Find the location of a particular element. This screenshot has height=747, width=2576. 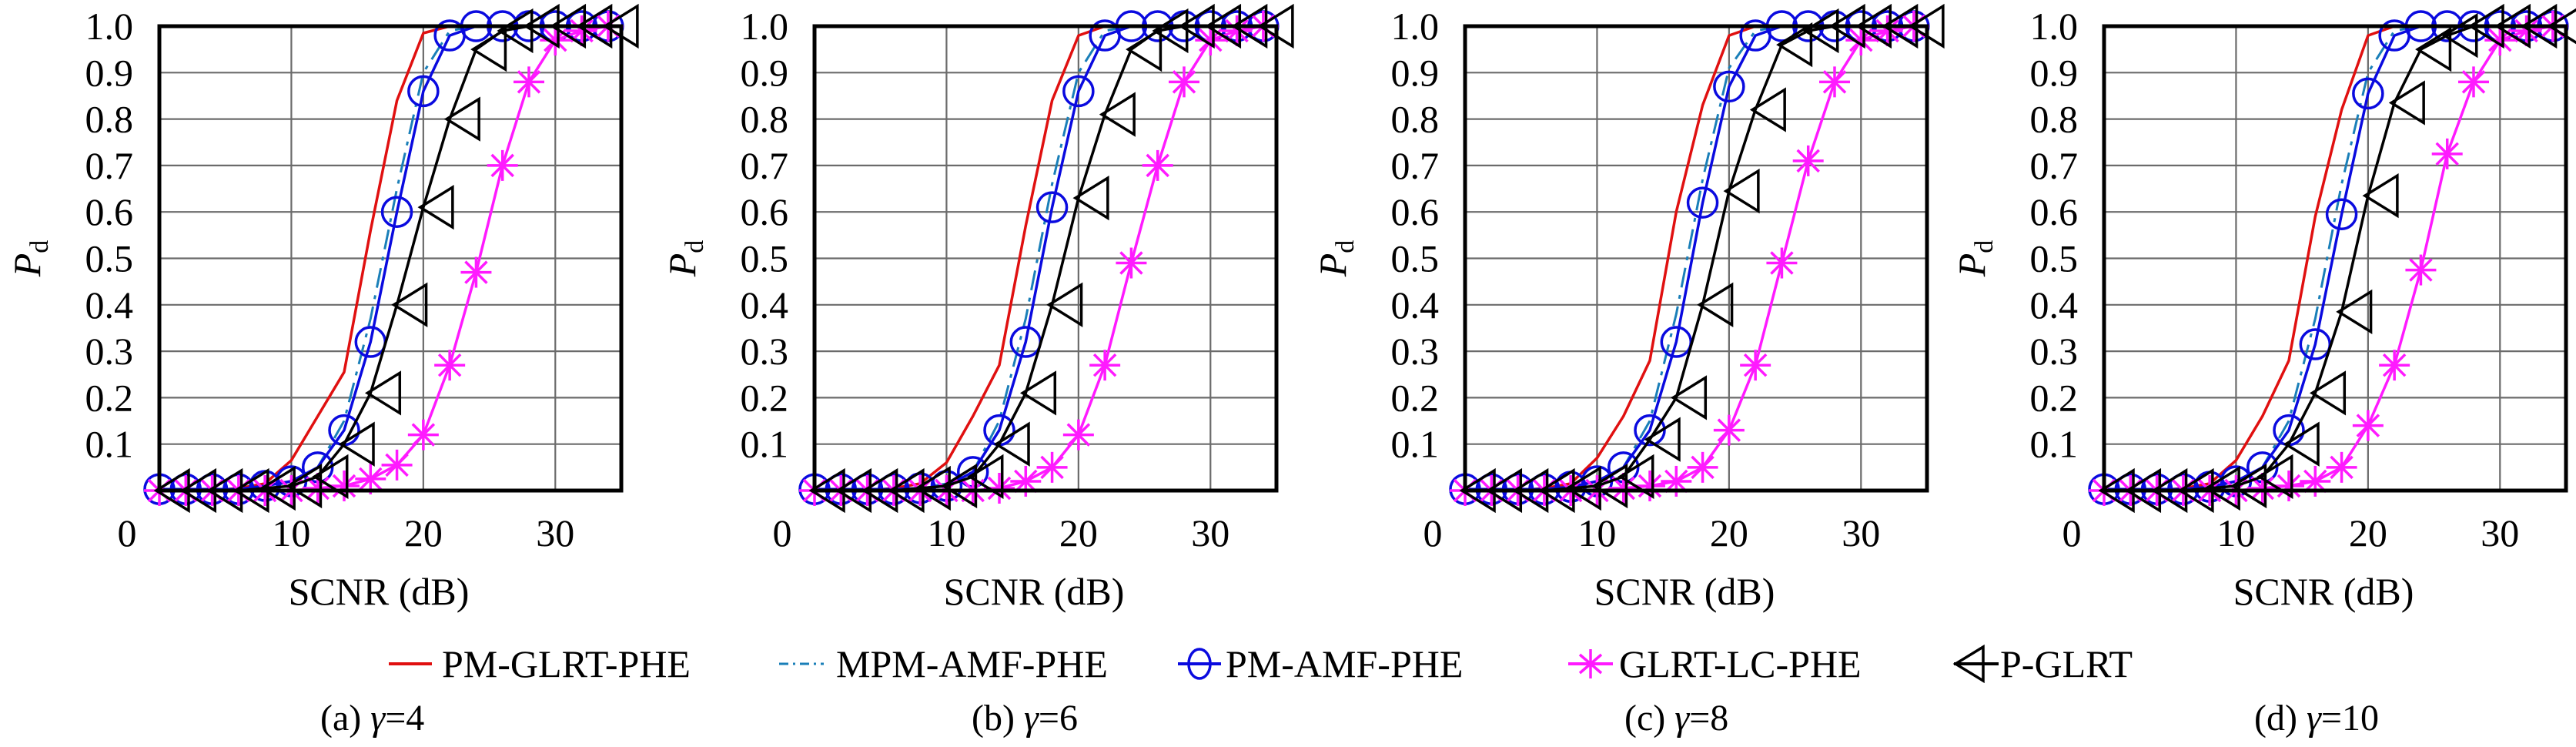

caption-gamma: γ is located at coordinates (2314, 718).